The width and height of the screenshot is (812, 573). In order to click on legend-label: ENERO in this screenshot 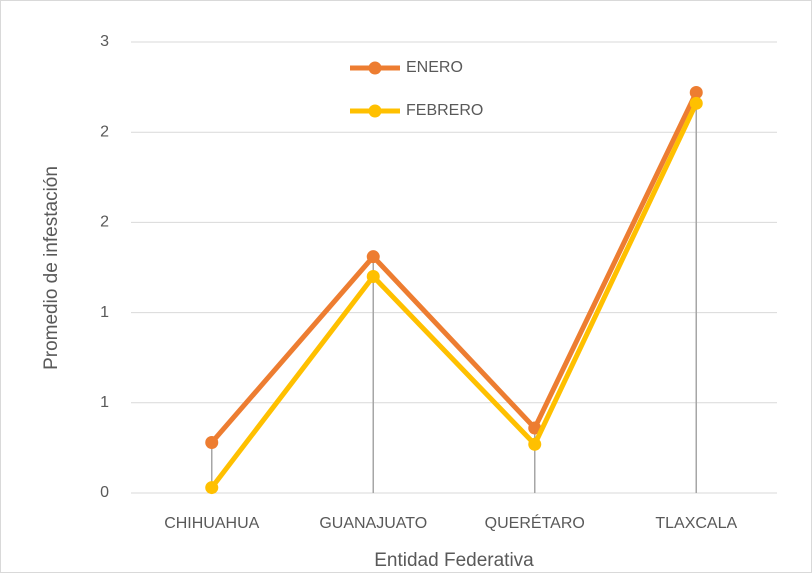, I will do `click(434, 67)`.